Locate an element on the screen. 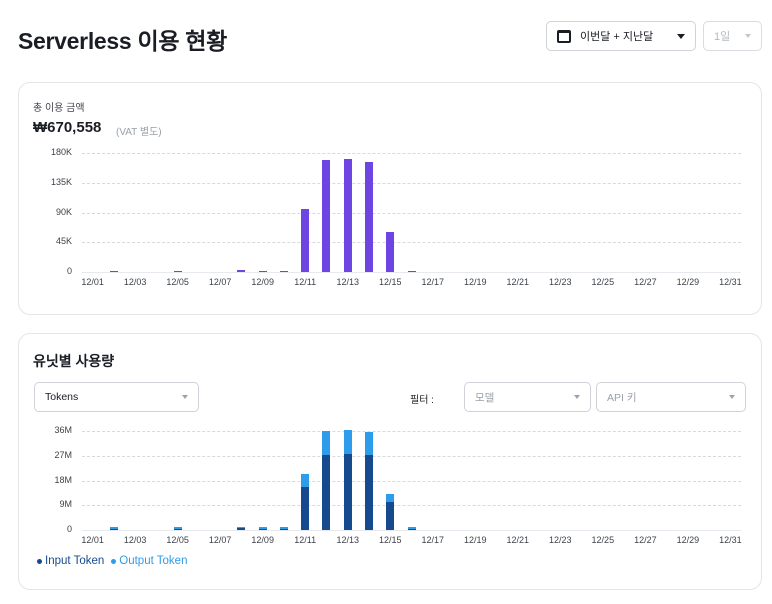 The width and height of the screenshot is (772, 604). x-tick-label: 12/23 is located at coordinates (560, 540).